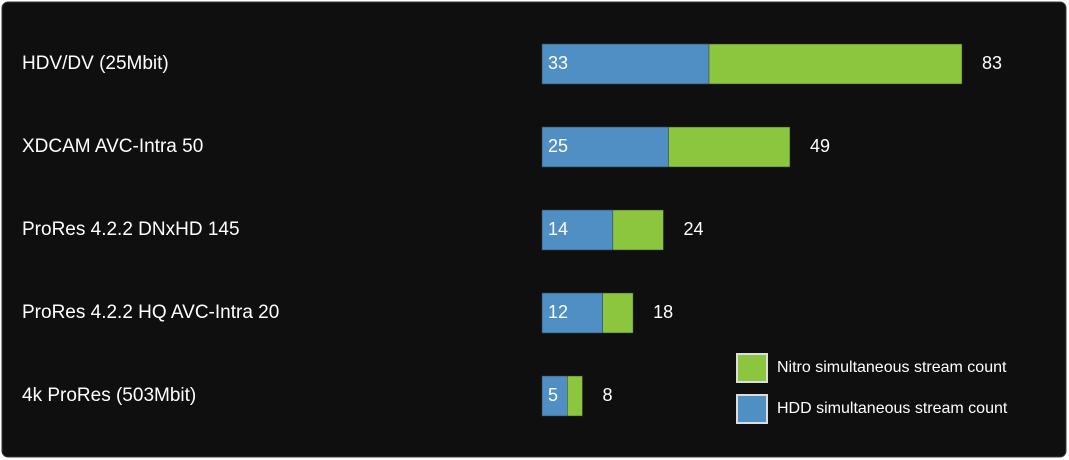 The height and width of the screenshot is (460, 1069). What do you see at coordinates (892, 408) in the screenshot?
I see `legend-label: HDD simultaneous stream count` at bounding box center [892, 408].